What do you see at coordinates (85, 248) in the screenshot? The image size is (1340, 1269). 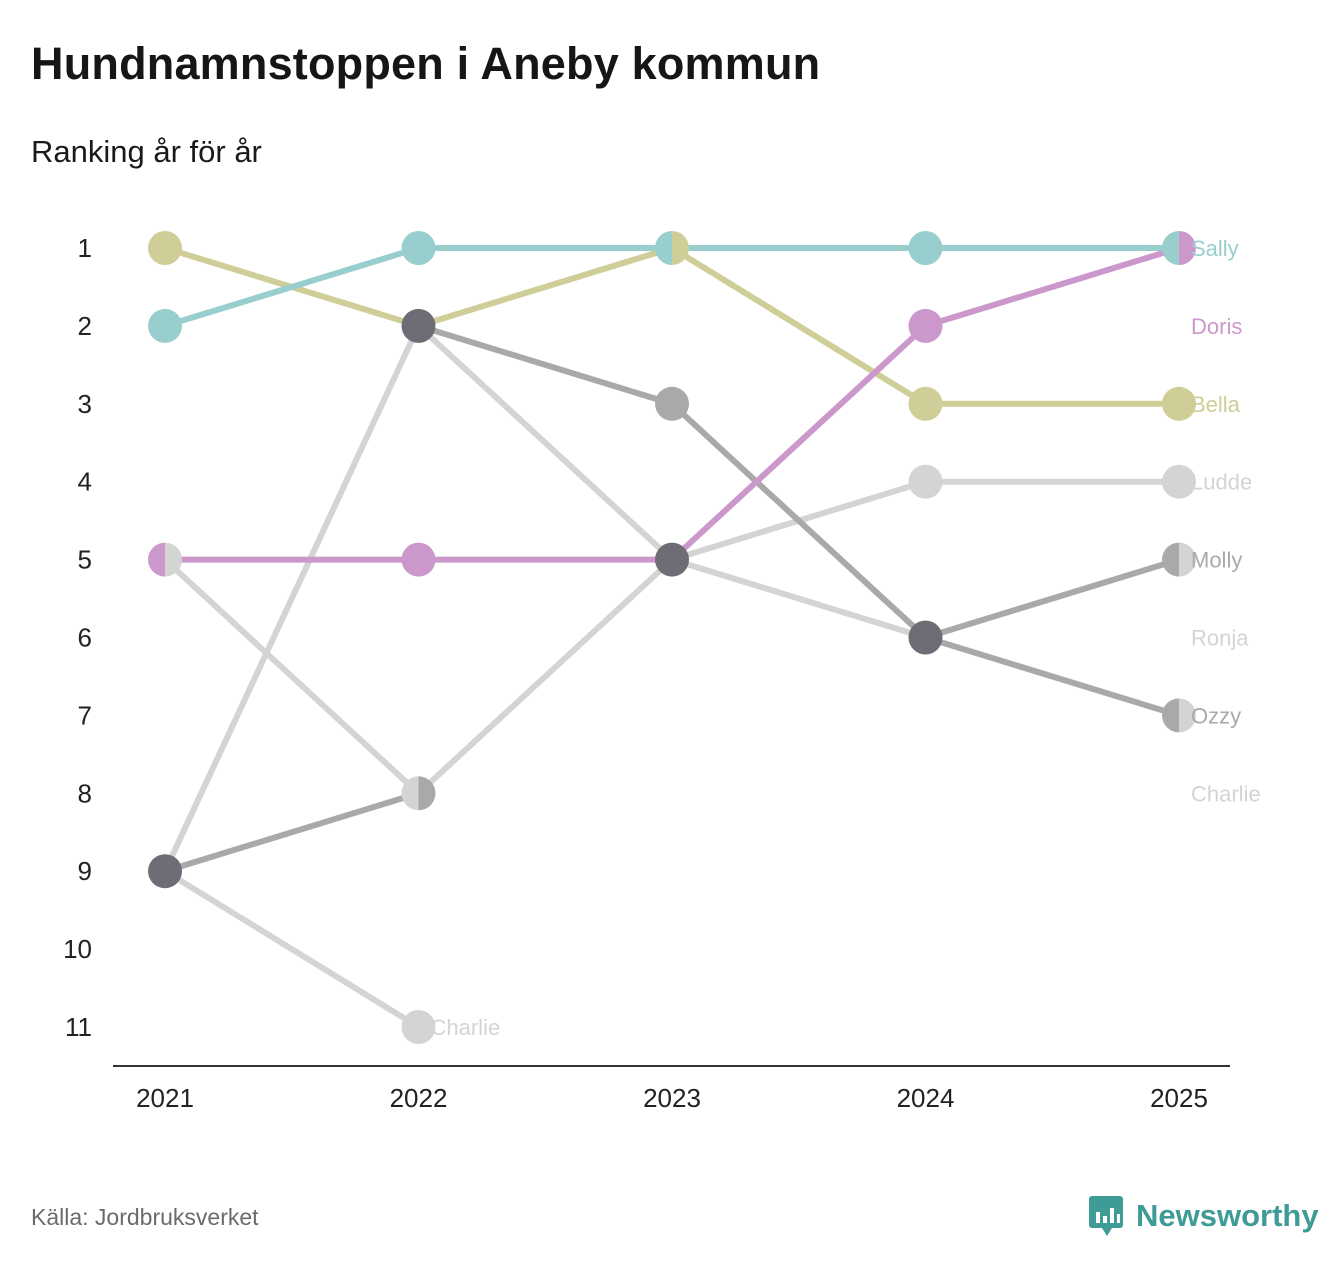 I see `y-tick-label: 1` at bounding box center [85, 248].